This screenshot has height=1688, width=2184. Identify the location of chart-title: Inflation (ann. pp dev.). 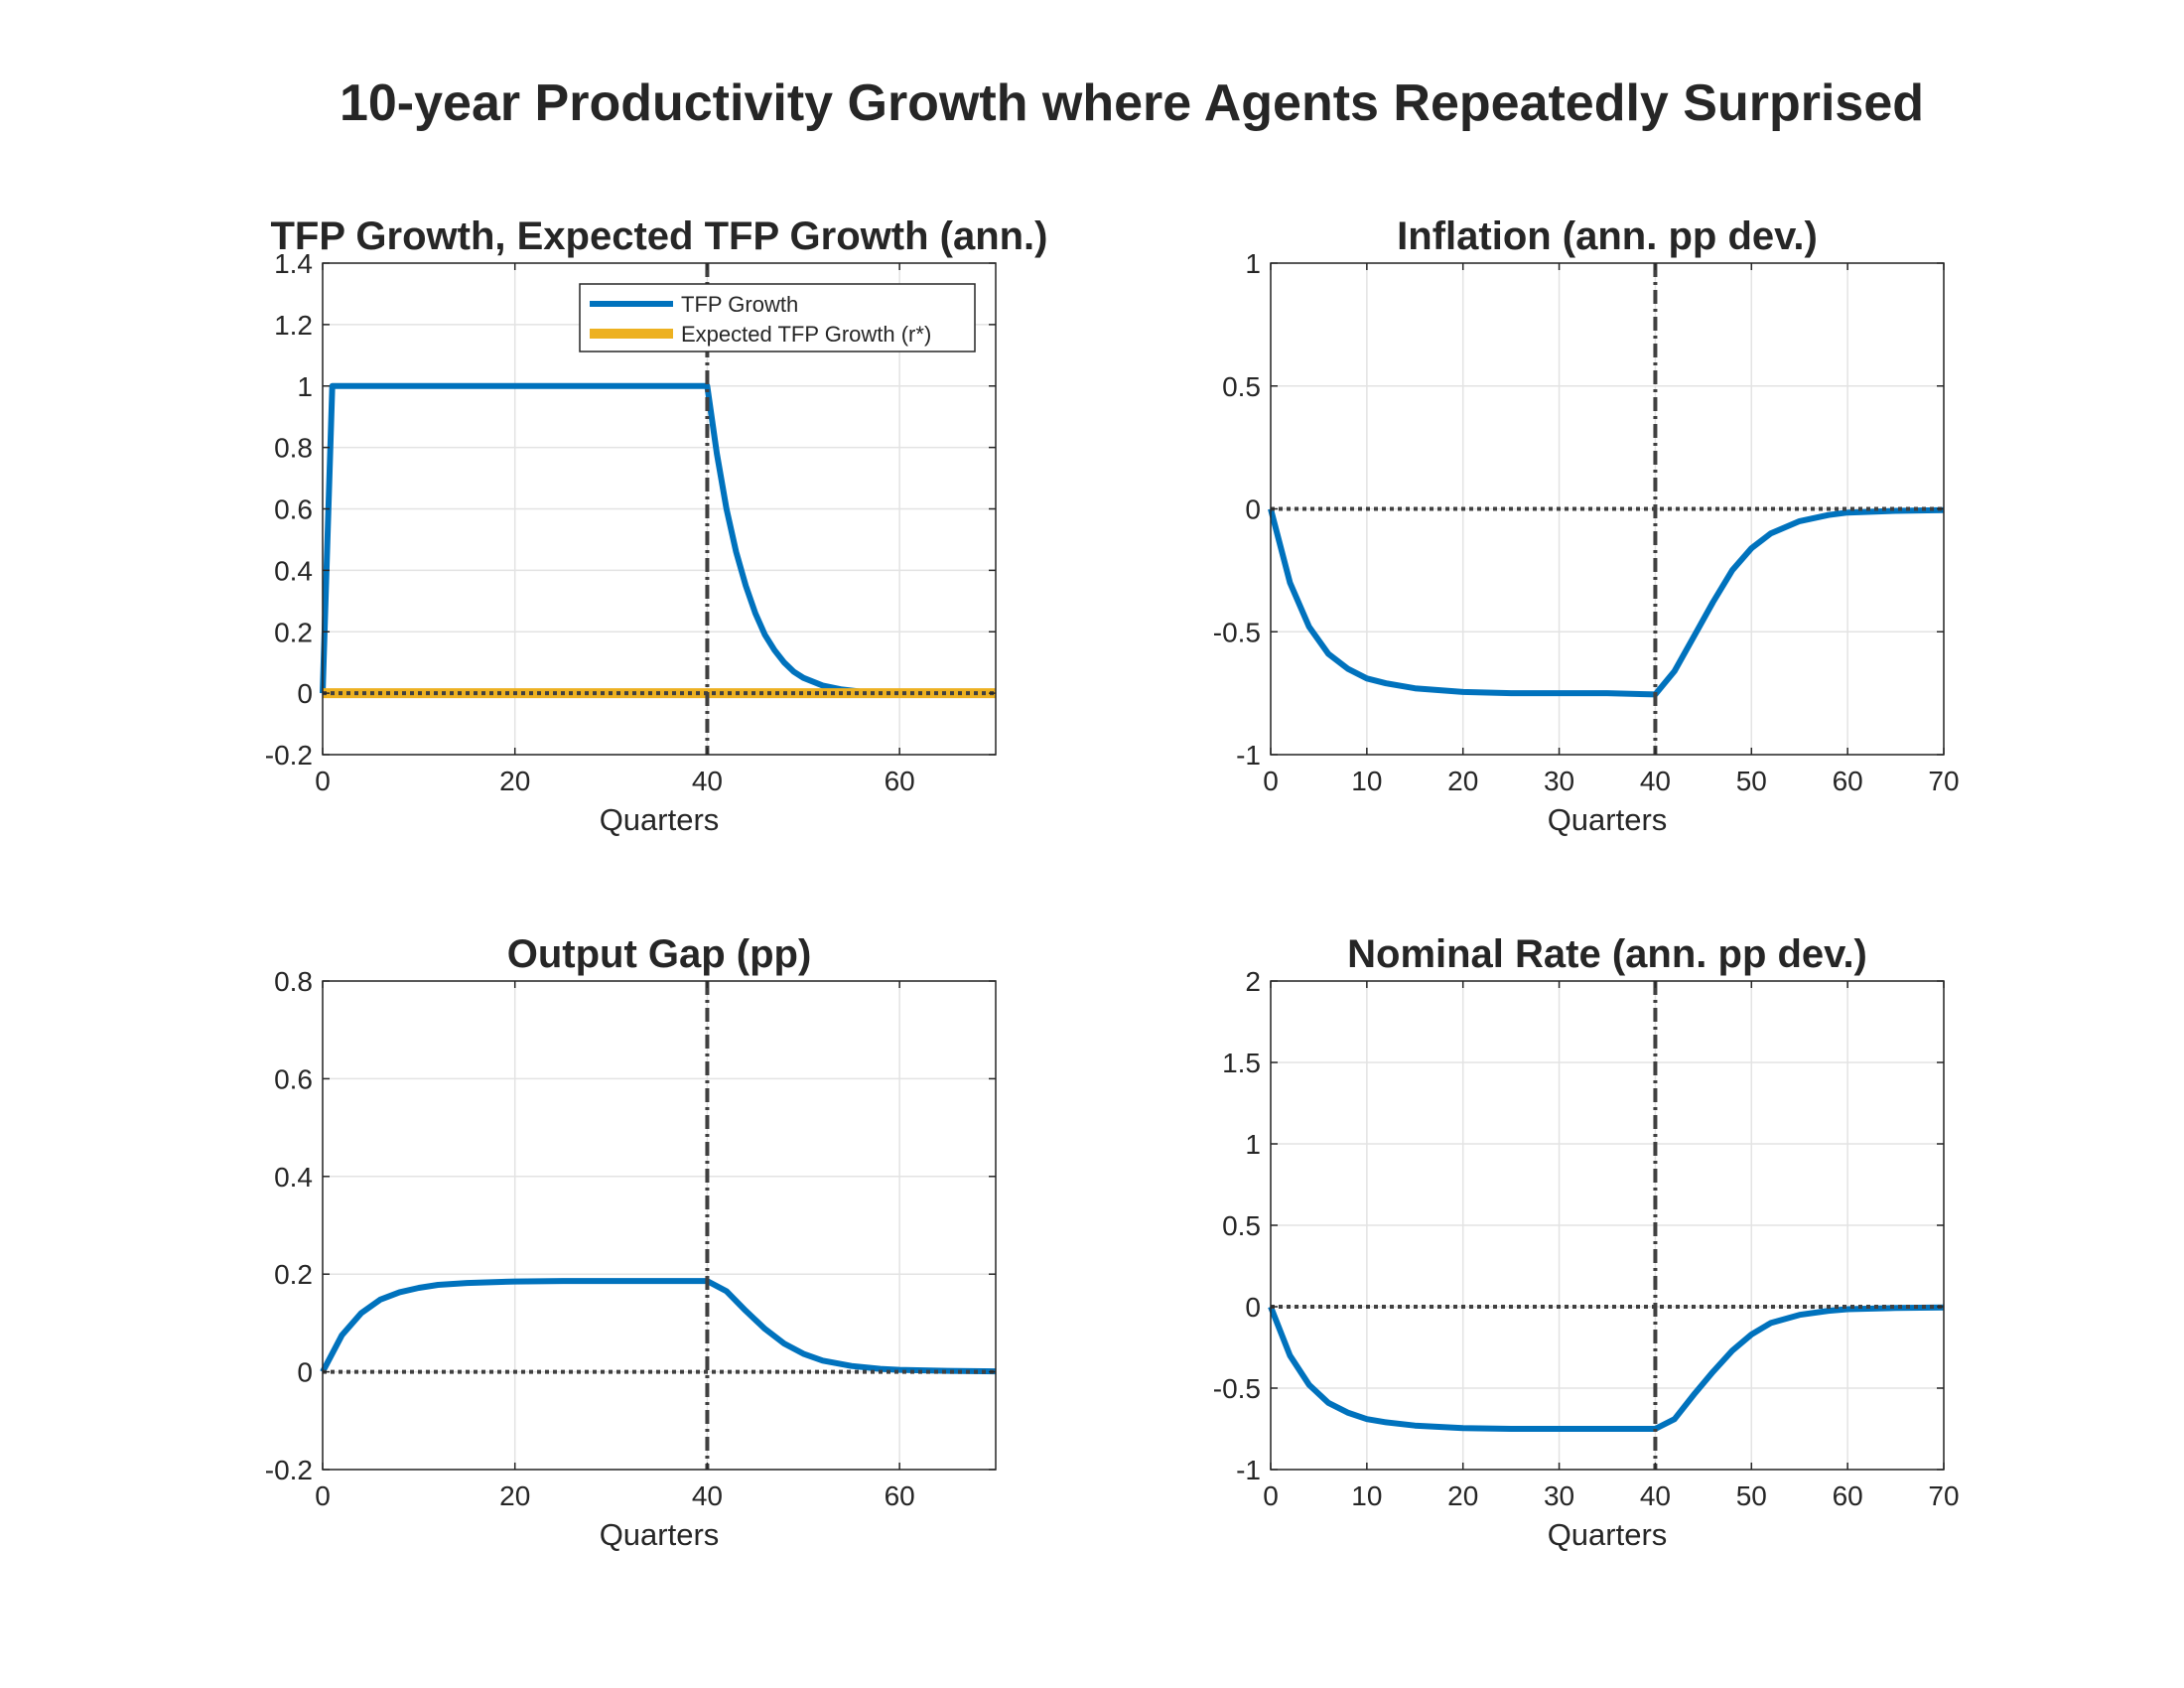
(1607, 236).